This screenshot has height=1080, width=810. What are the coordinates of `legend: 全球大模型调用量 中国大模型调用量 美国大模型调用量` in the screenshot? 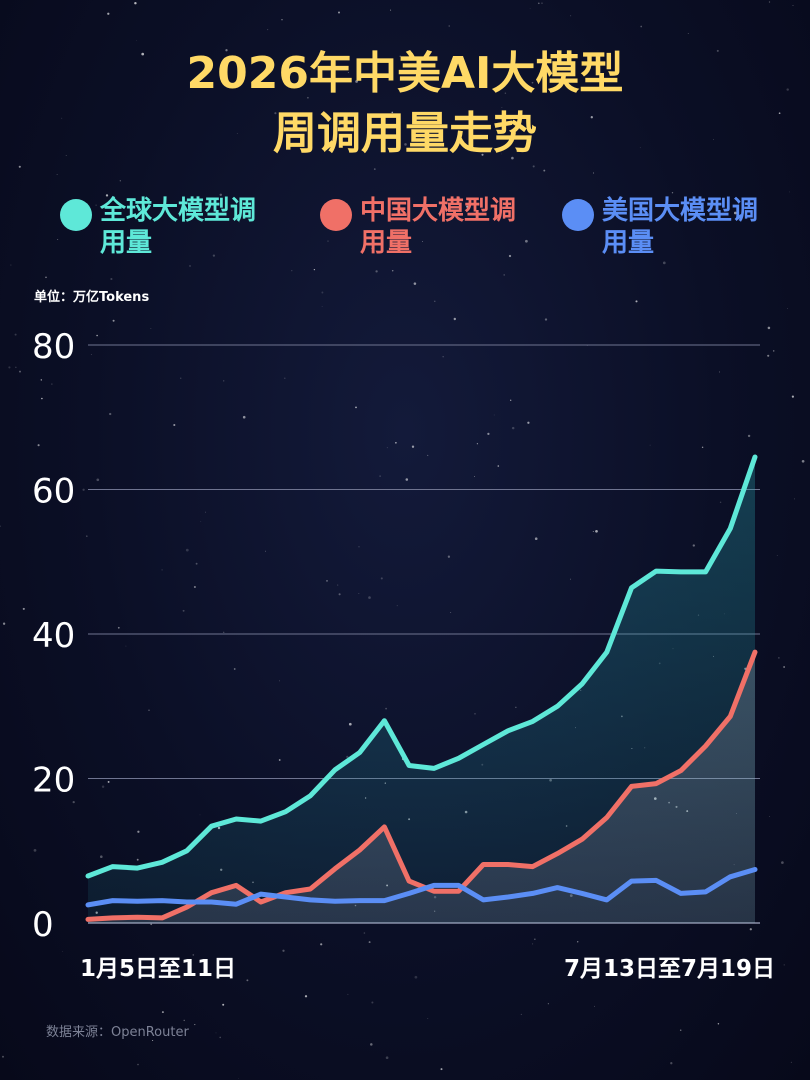 It's located at (405, 235).